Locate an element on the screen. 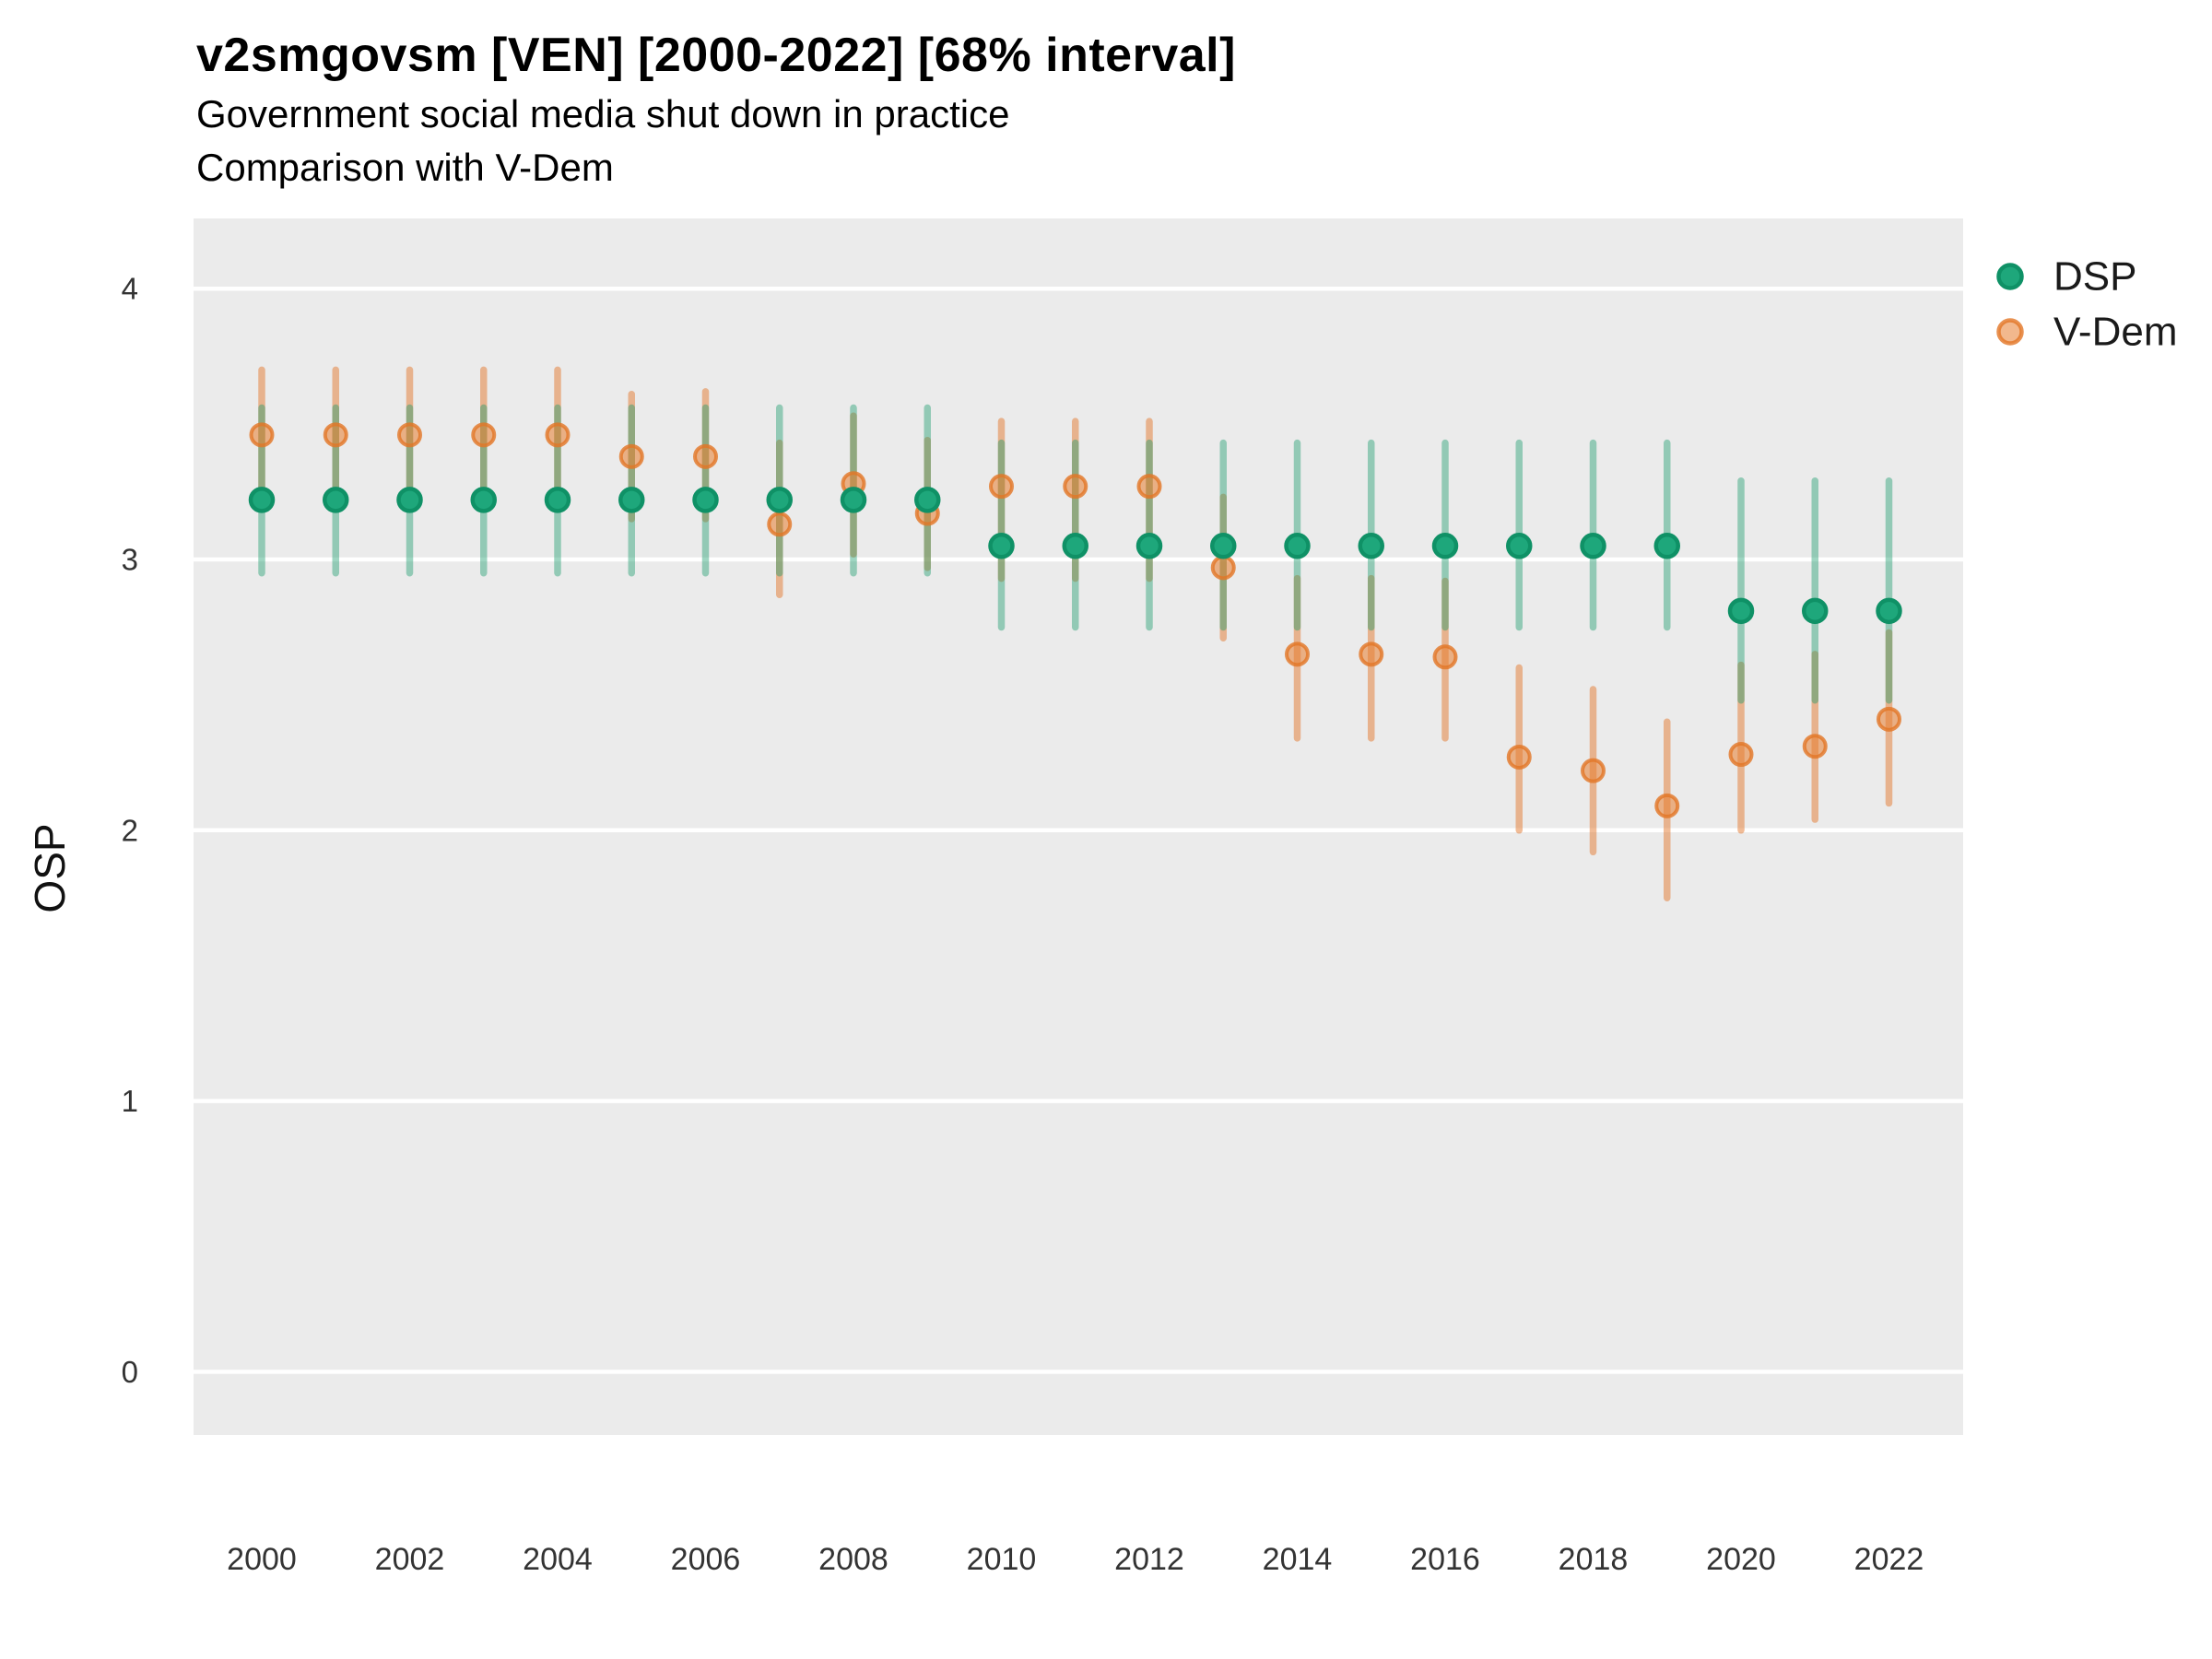  x-tick-label-2020: 2020 is located at coordinates (1741, 1559).